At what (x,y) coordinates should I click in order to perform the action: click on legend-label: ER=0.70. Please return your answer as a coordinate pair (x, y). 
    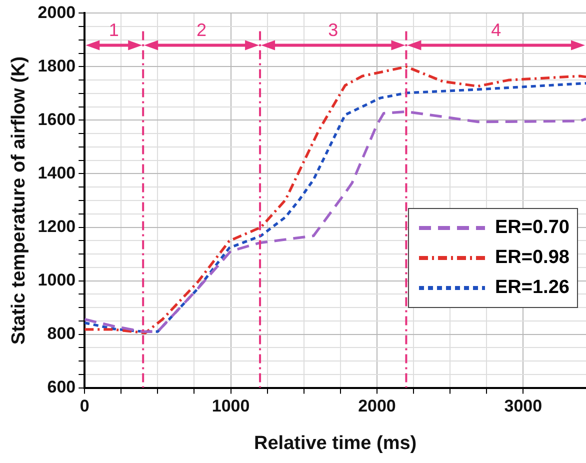
    Looking at the image, I should click on (532, 227).